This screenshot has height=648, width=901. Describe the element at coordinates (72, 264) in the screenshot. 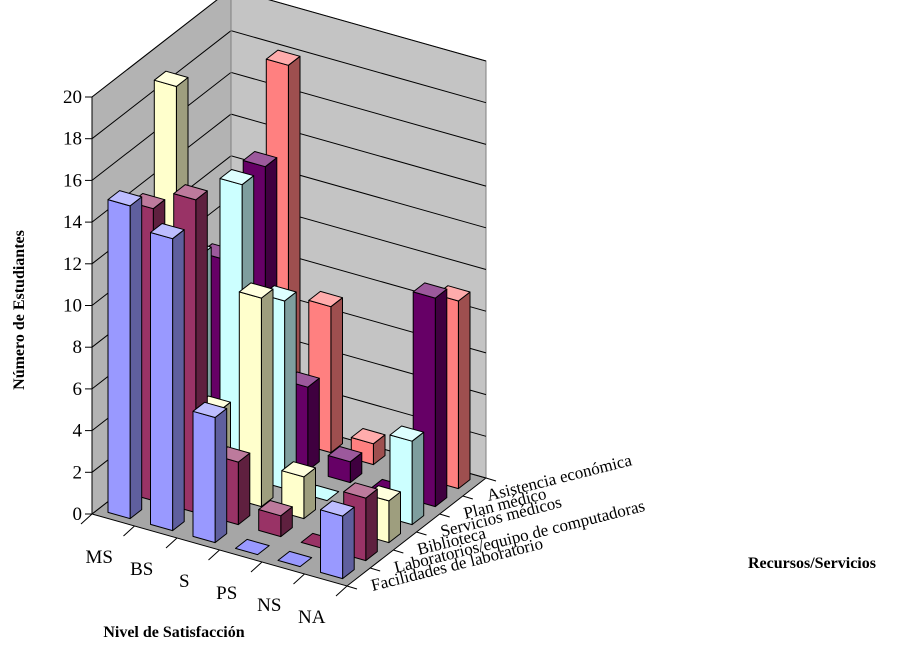

I see `y-tick-label: 12` at that location.